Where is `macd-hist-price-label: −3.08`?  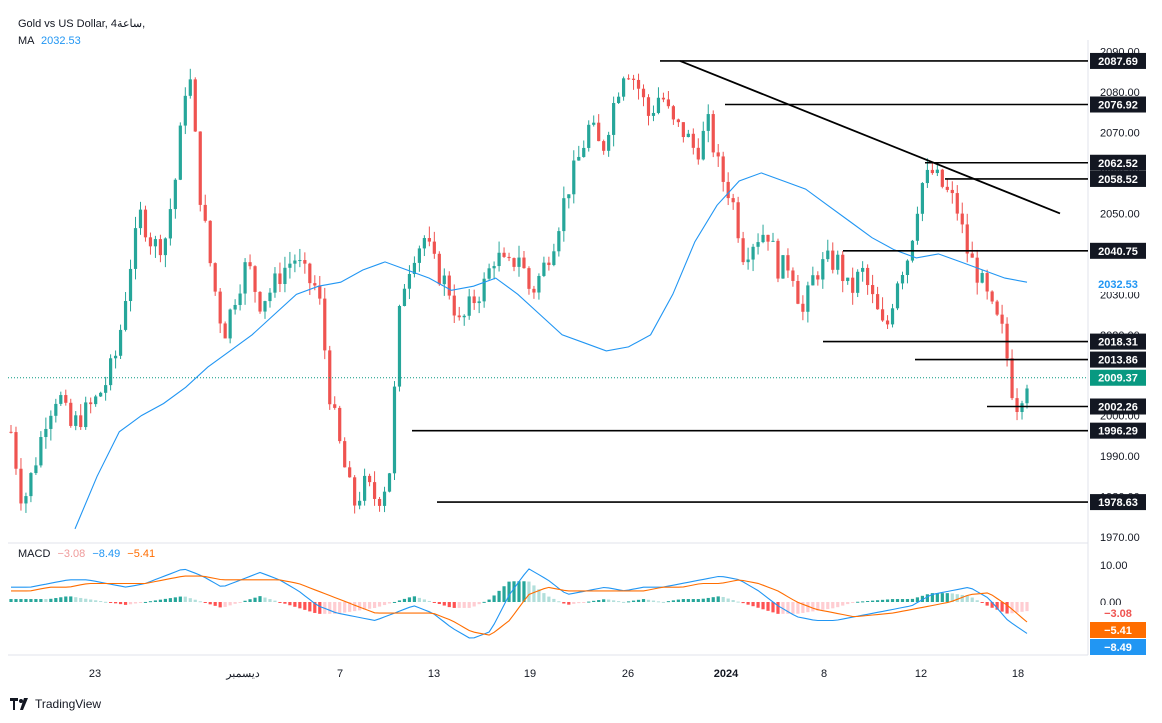
macd-hist-price-label: −3.08 is located at coordinates (1118, 614).